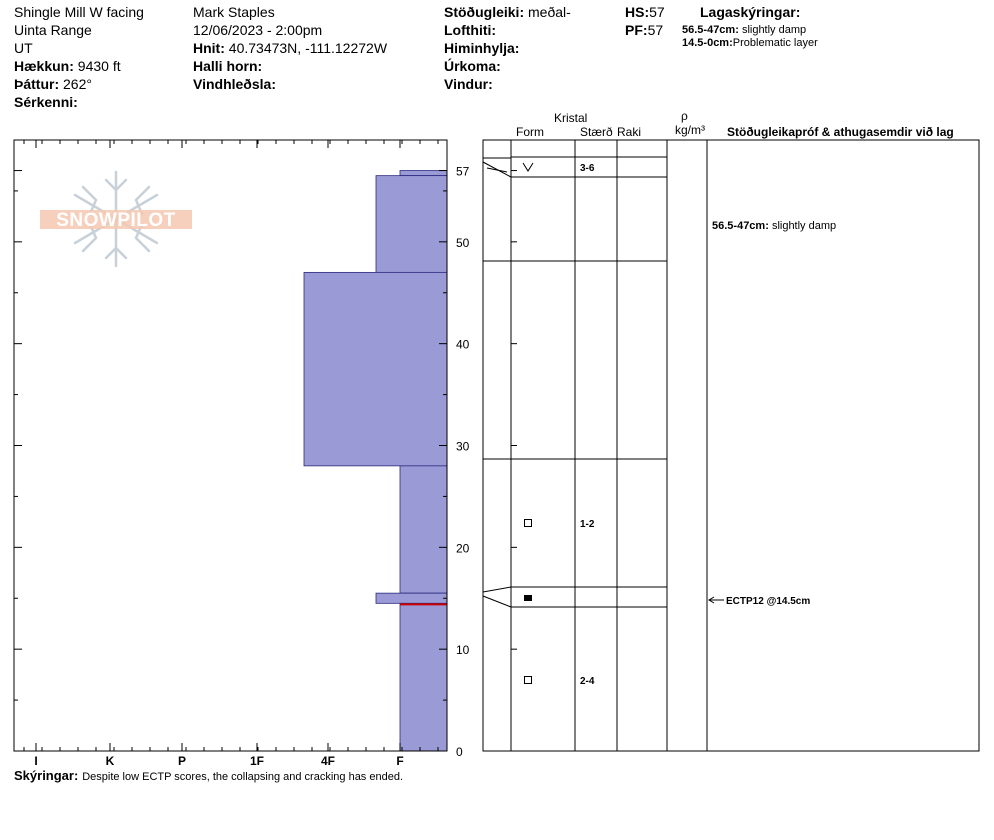  I want to click on stability-label: Stöðugleiki:, so click(484, 12).